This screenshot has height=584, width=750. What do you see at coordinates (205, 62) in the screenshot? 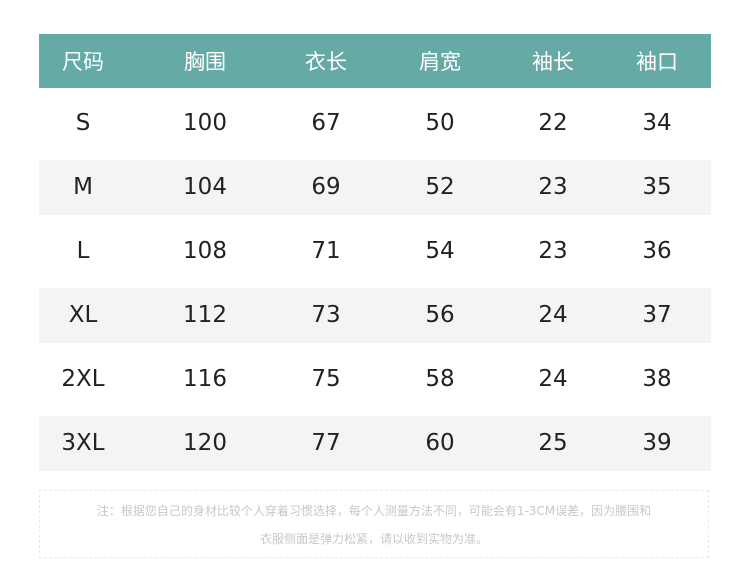
I see `column-header: 胸围` at bounding box center [205, 62].